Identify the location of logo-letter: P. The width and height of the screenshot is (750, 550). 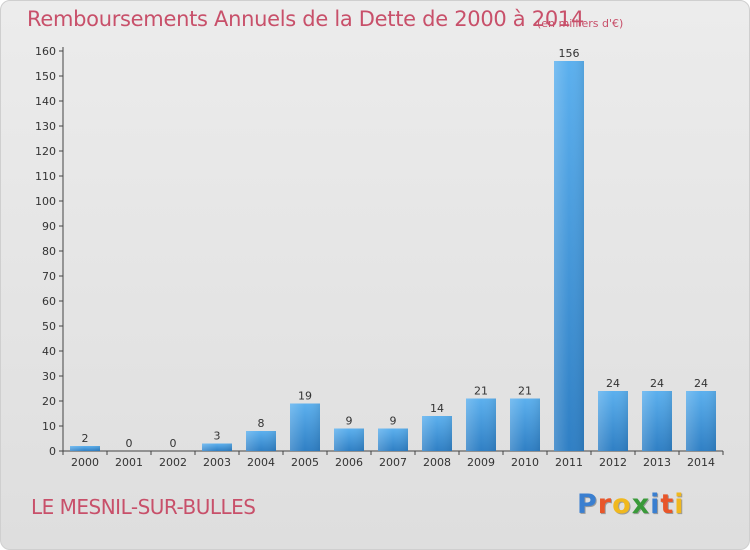
(587, 504).